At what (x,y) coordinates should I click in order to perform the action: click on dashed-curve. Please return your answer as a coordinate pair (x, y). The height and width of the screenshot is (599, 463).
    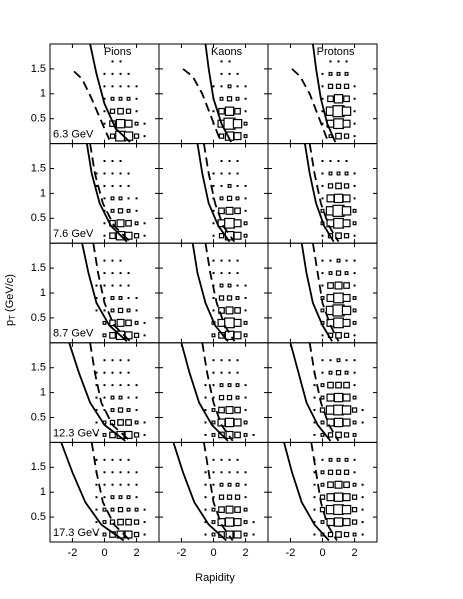
    Looking at the image, I should click on (110, 492).